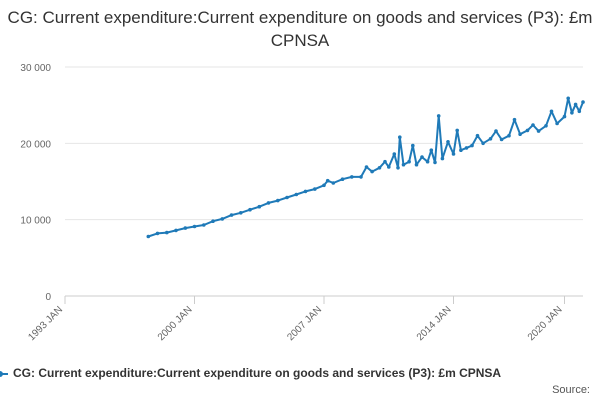  What do you see at coordinates (45, 323) in the screenshot?
I see `x-tick-label: 1993 JAN` at bounding box center [45, 323].